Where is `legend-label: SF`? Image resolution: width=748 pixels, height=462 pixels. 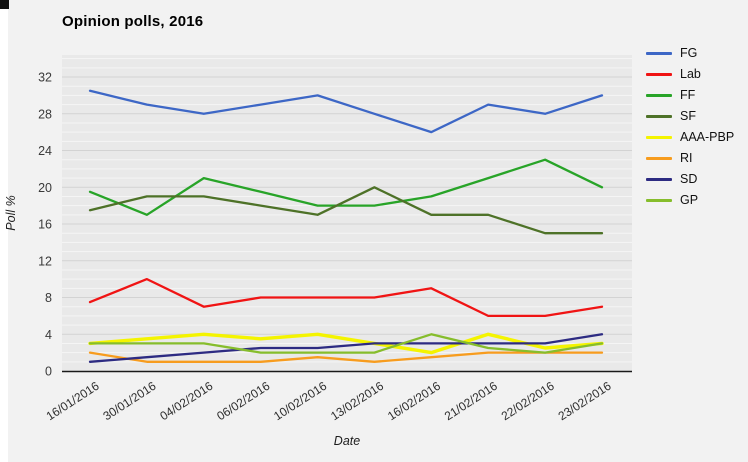 legend-label: SF is located at coordinates (688, 116).